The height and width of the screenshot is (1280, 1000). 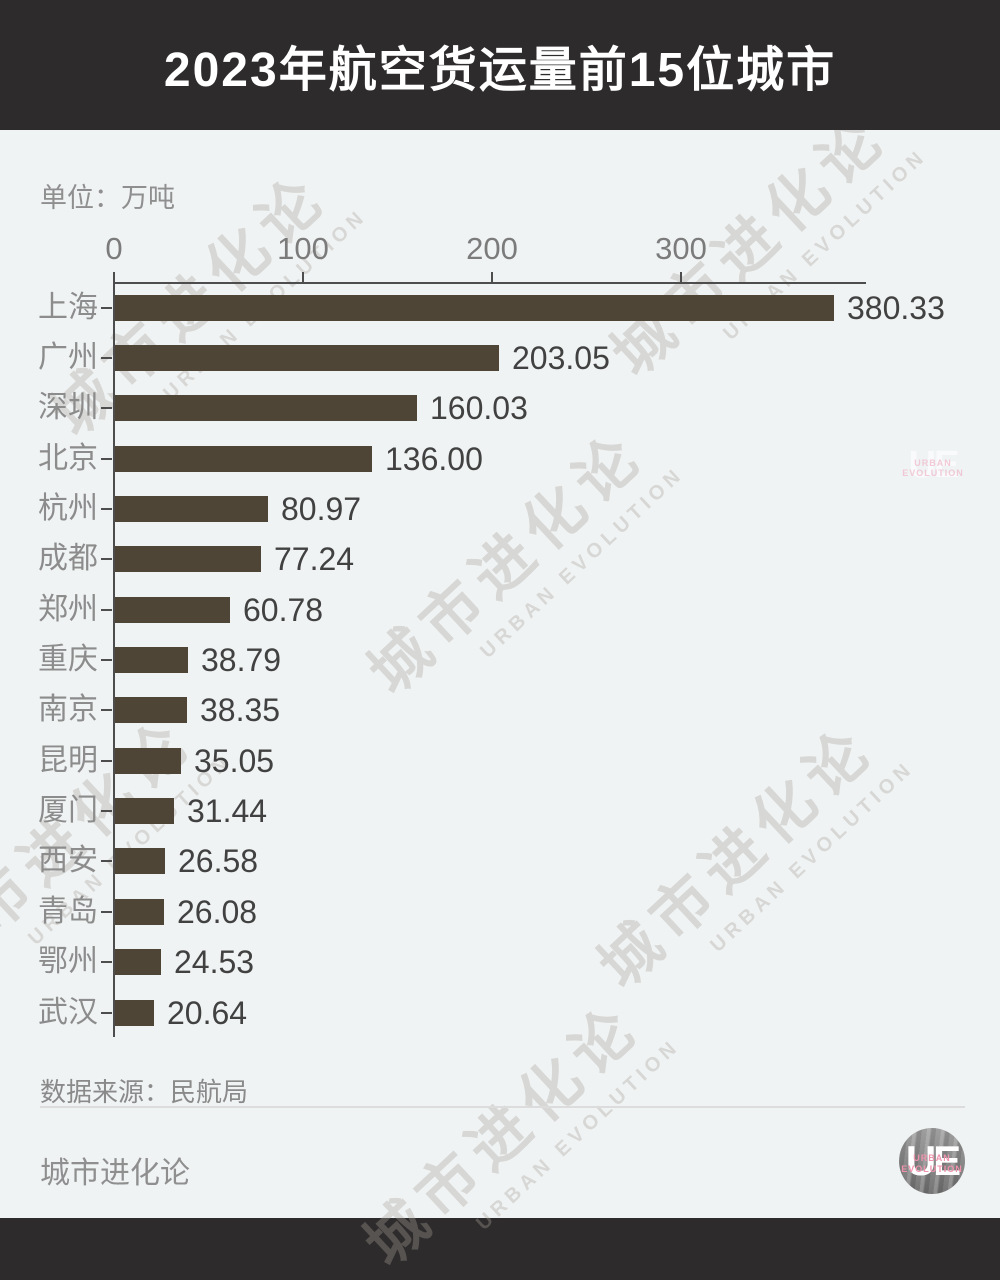 I want to click on value-label: 38.35, so click(x=240, y=710).